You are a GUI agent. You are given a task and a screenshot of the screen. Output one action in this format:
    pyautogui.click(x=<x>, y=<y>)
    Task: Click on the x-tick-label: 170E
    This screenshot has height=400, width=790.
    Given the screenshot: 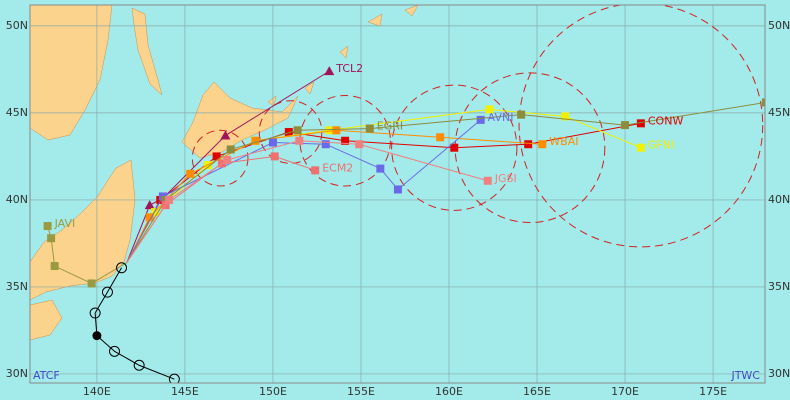 What is the action you would take?
    pyautogui.click(x=625, y=391)
    